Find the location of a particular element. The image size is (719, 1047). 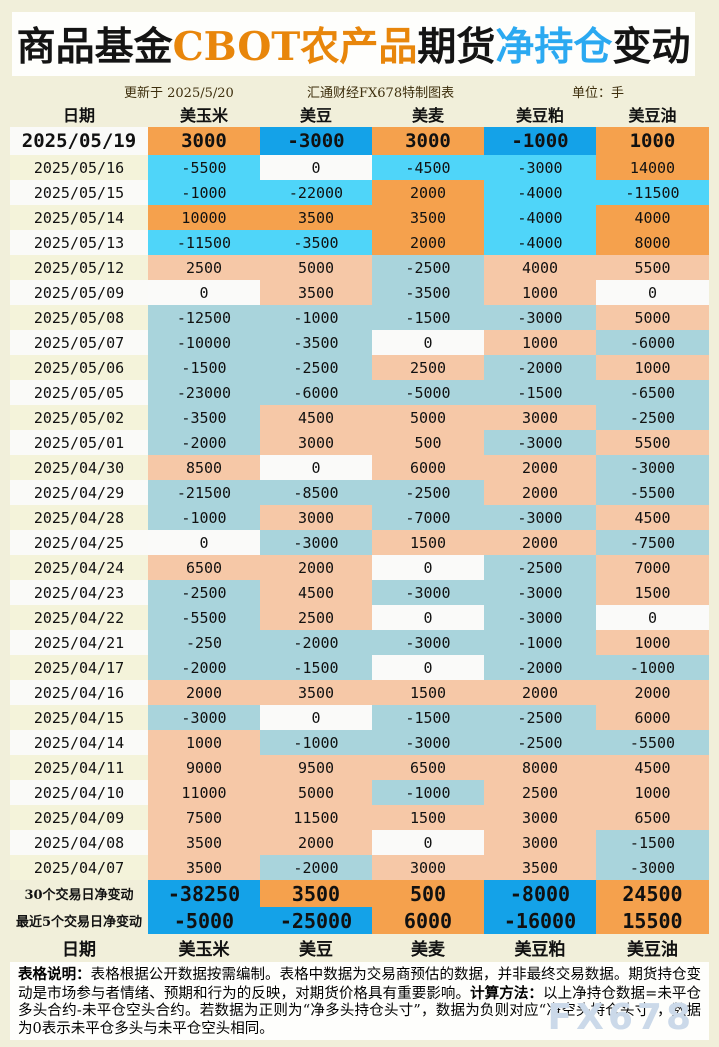

net-change-cell: 6500 is located at coordinates (428, 767).